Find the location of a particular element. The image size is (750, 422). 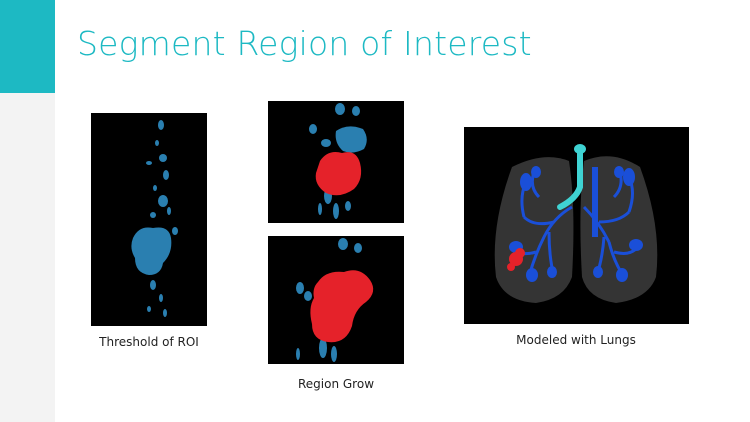

threshold-caption: Threshold of ROI is located at coordinates (149, 342).